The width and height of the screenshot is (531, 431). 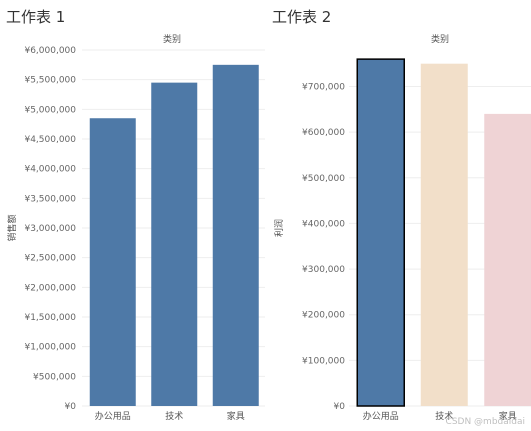 What do you see at coordinates (323, 270) in the screenshot?
I see `y-tick-label: ¥300,000` at bounding box center [323, 270].